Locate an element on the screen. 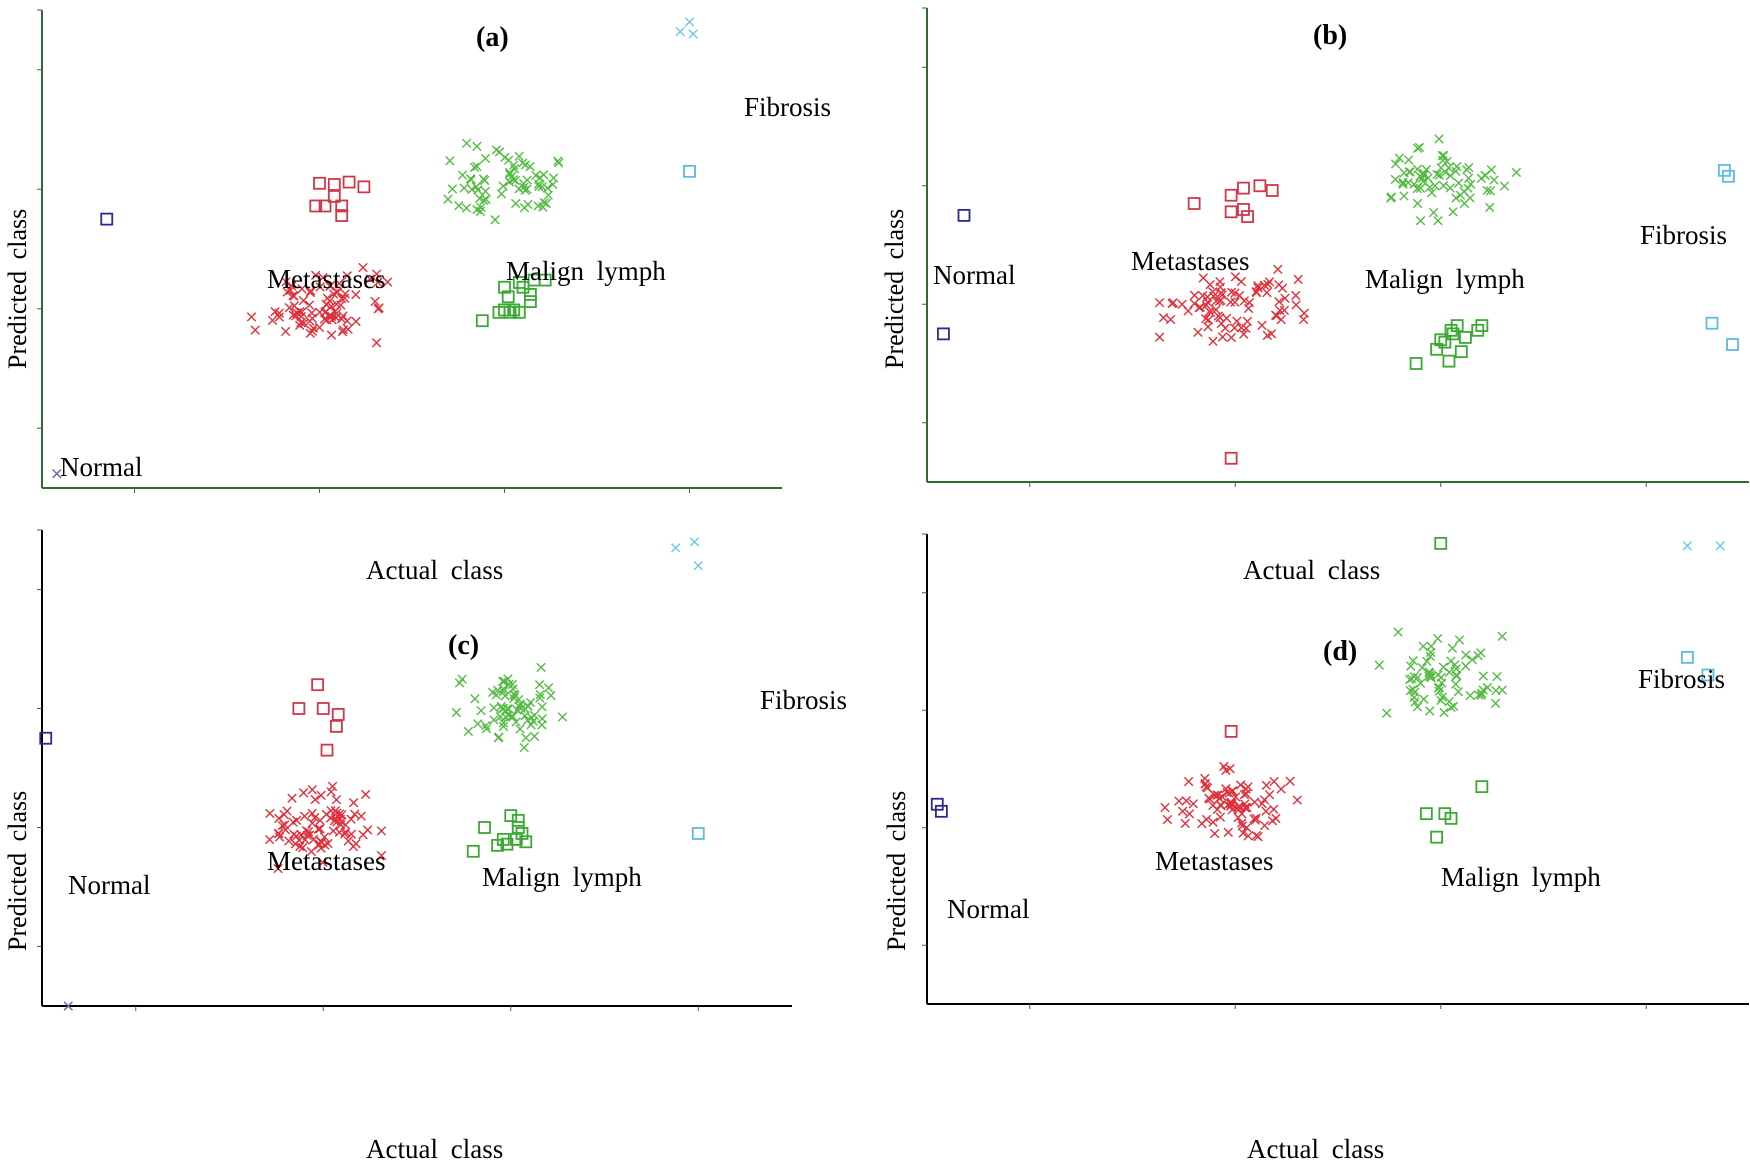  point-x-fibrosis is located at coordinates (694, 542).